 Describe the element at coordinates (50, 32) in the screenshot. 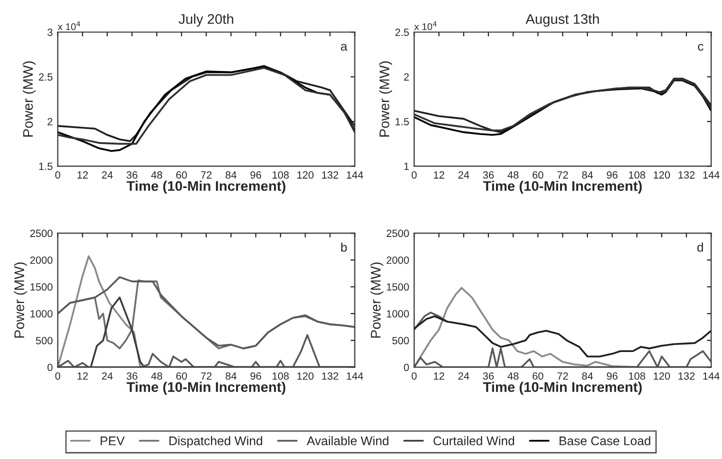

I see `y-tick-label: 3` at that location.